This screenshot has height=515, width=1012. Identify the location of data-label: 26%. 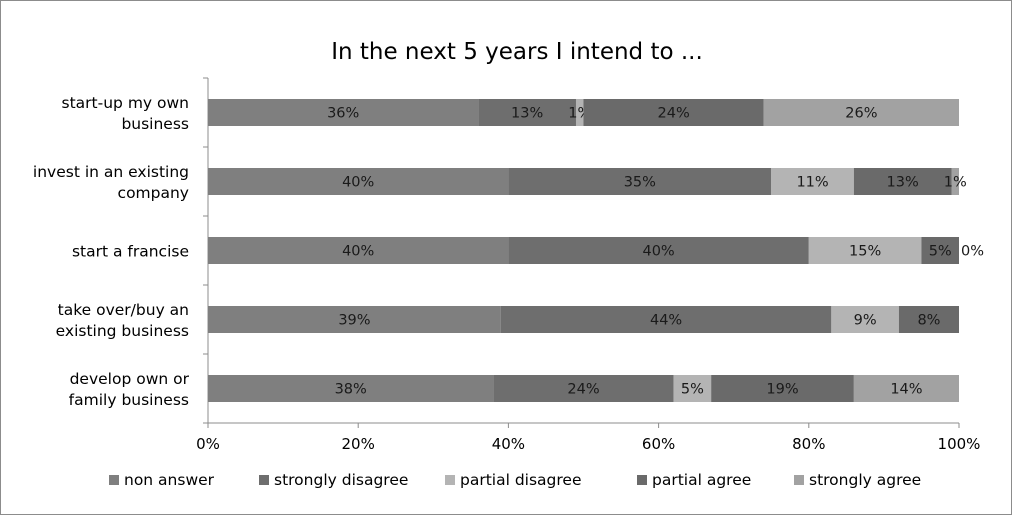
(861, 114).